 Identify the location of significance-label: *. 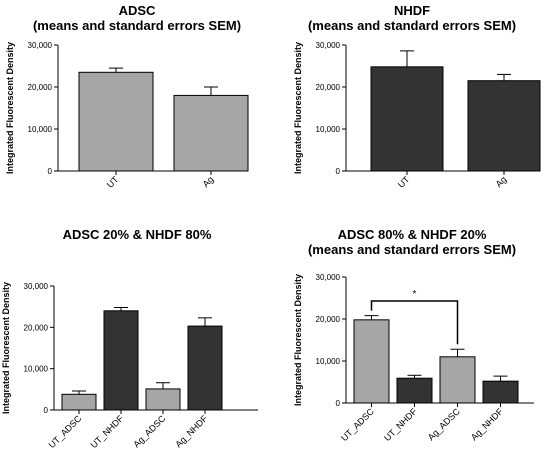
(415, 294).